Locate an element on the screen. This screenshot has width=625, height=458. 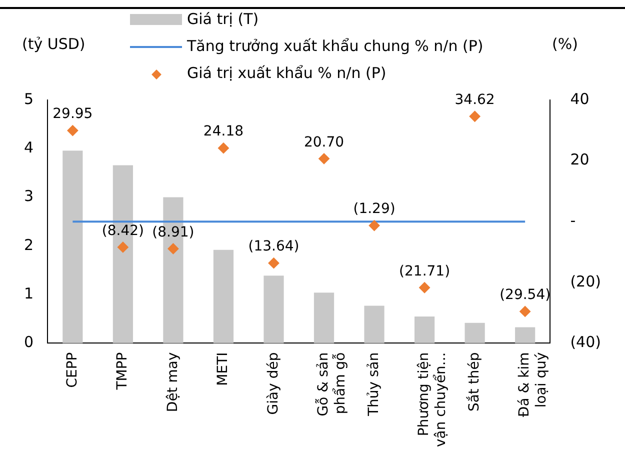
x-tick-label: Gỗ & sản phẩm gỗ is located at coordinates (331, 384).